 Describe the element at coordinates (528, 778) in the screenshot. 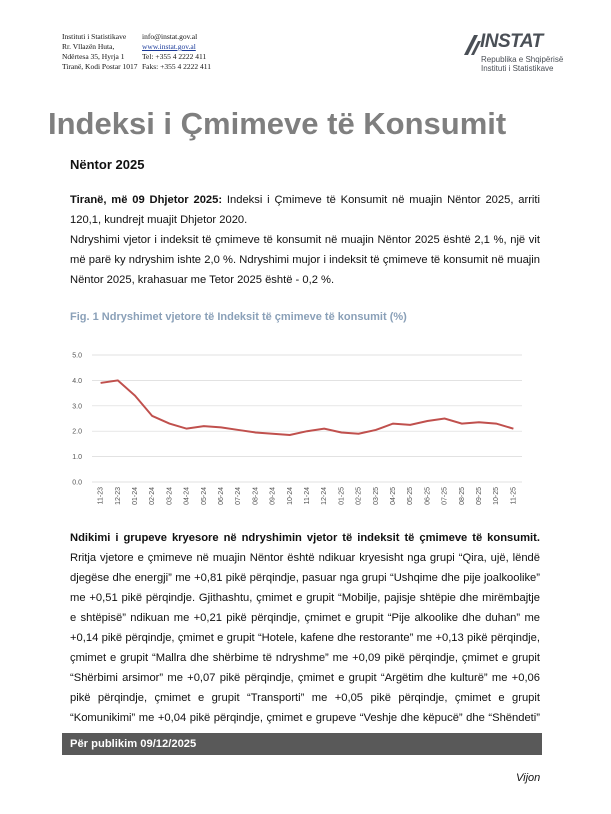

I see `continue-note: Vijon` at that location.